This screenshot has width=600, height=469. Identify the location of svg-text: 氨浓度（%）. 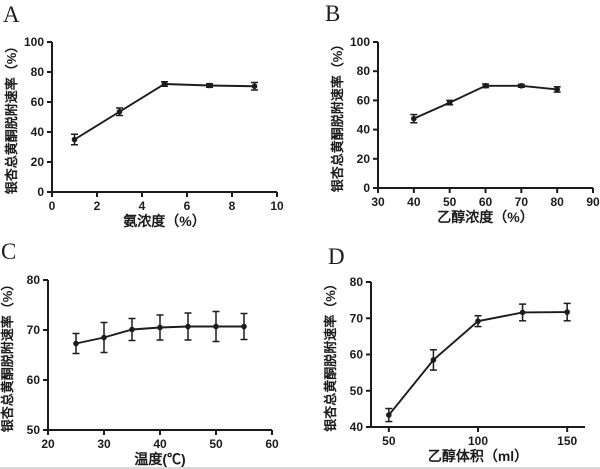
(164, 221).